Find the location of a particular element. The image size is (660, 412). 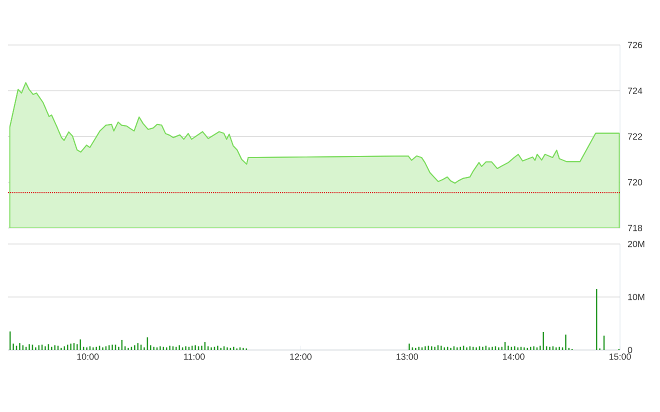

x-tick-label: 10:00 is located at coordinates (88, 357).